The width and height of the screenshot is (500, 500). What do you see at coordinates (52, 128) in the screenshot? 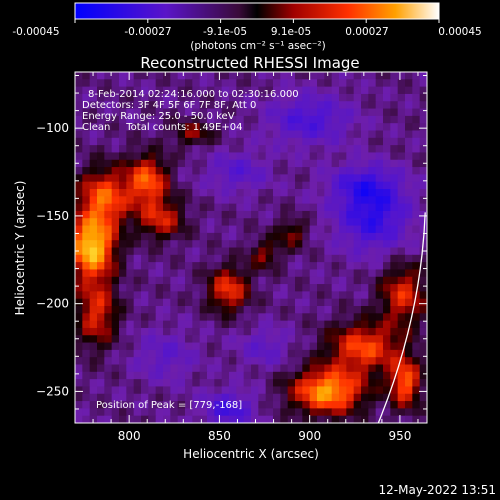
I see `y-tick-label: −100` at bounding box center [52, 128].